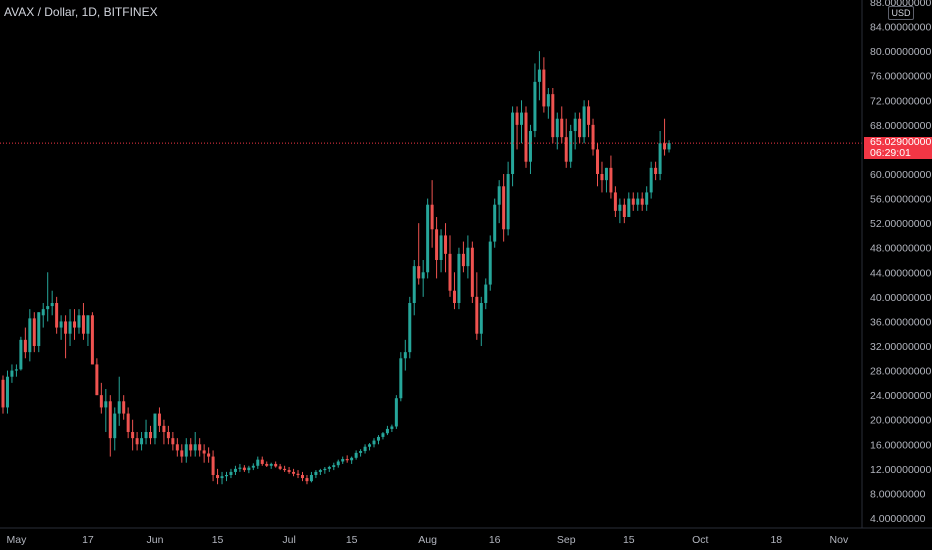  Describe the element at coordinates (901, 13) in the screenshot. I see `currency-button: USD` at that location.